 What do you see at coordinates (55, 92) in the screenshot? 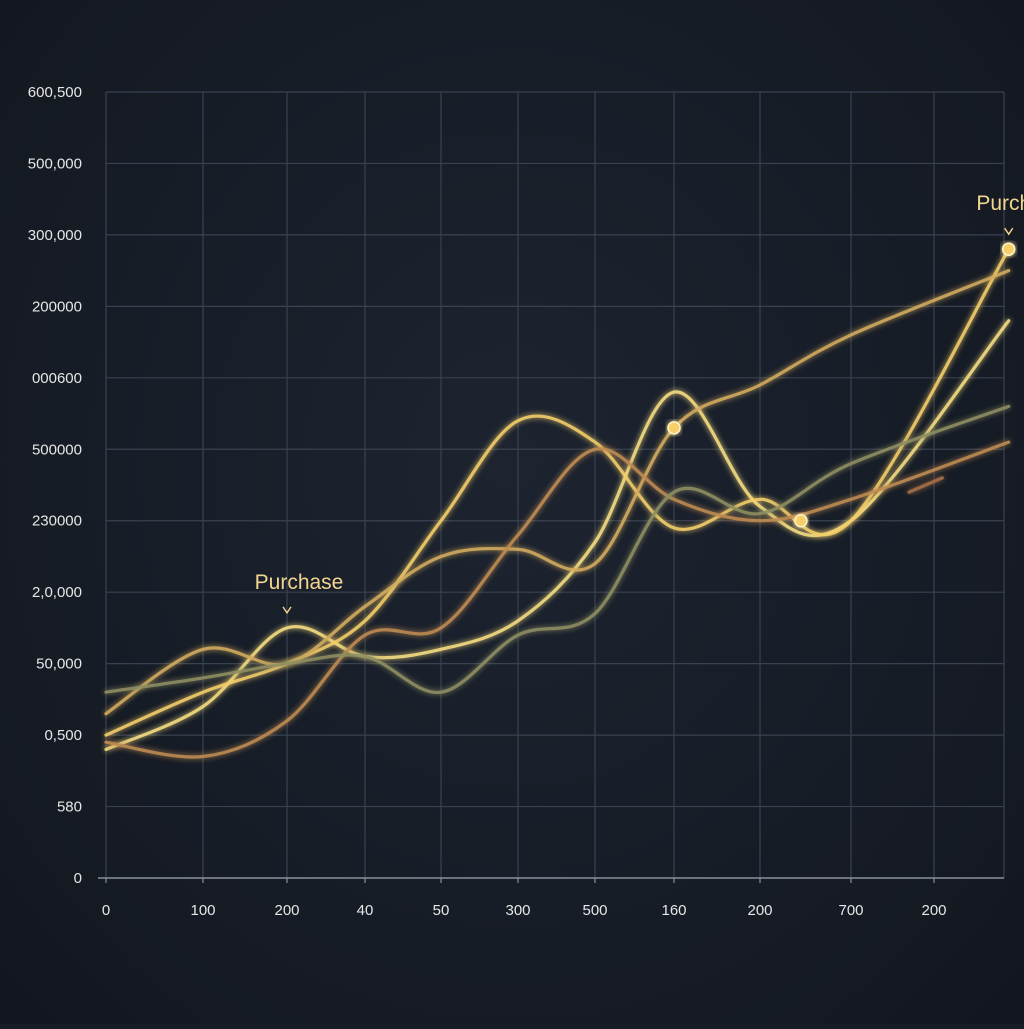
I see `y-tick-label: 600,500` at bounding box center [55, 92].